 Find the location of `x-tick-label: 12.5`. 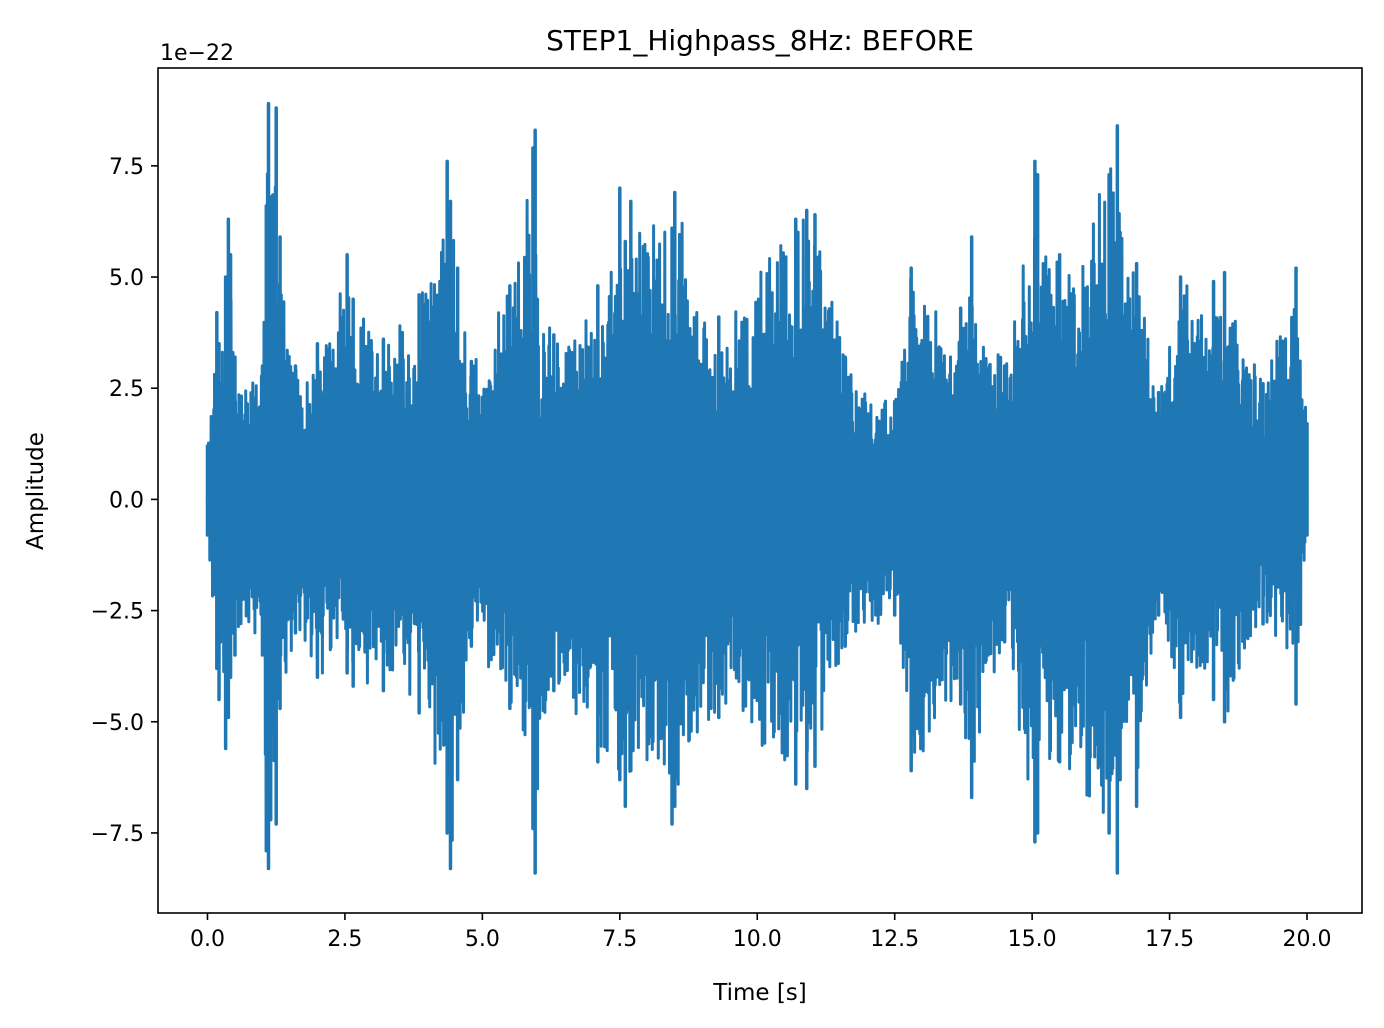

x-tick-label: 12.5 is located at coordinates (894, 939).